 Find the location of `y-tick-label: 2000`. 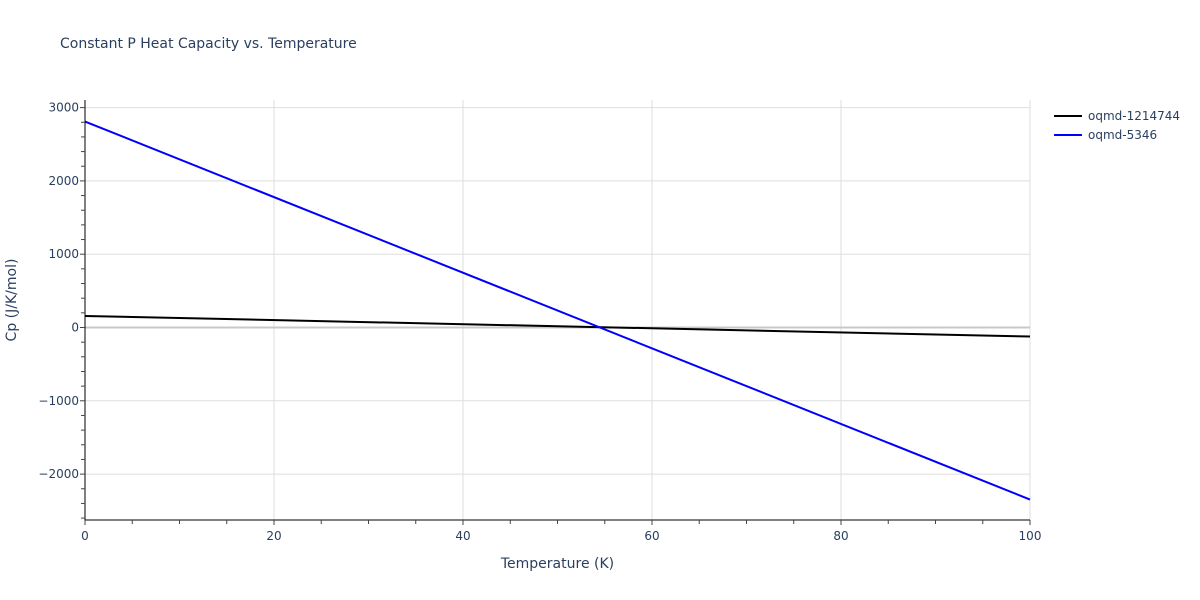

y-tick-label: 2000 is located at coordinates (63, 181).